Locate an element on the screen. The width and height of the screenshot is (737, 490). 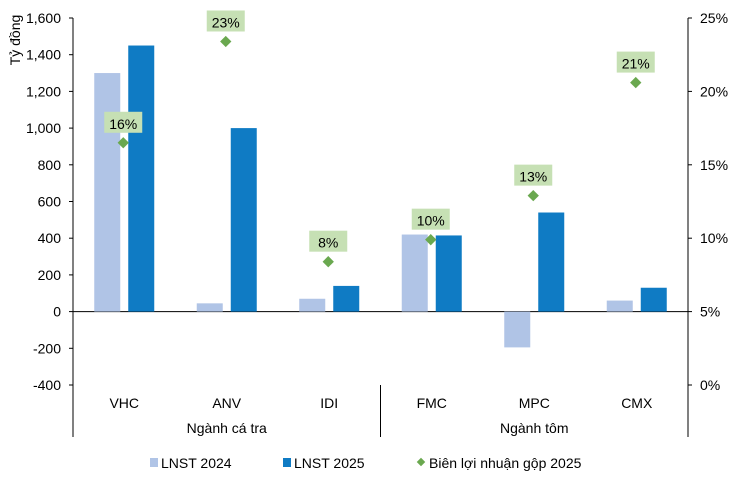
bar-lnst-2025-idi is located at coordinates (346, 298).